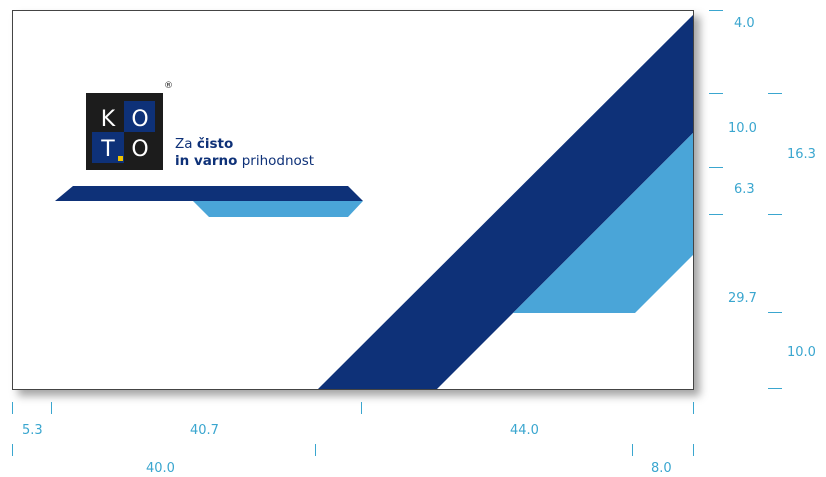 The height and width of the screenshot is (477, 826). What do you see at coordinates (278, 209) in the screenshot?
I see `header-light-bar` at bounding box center [278, 209].